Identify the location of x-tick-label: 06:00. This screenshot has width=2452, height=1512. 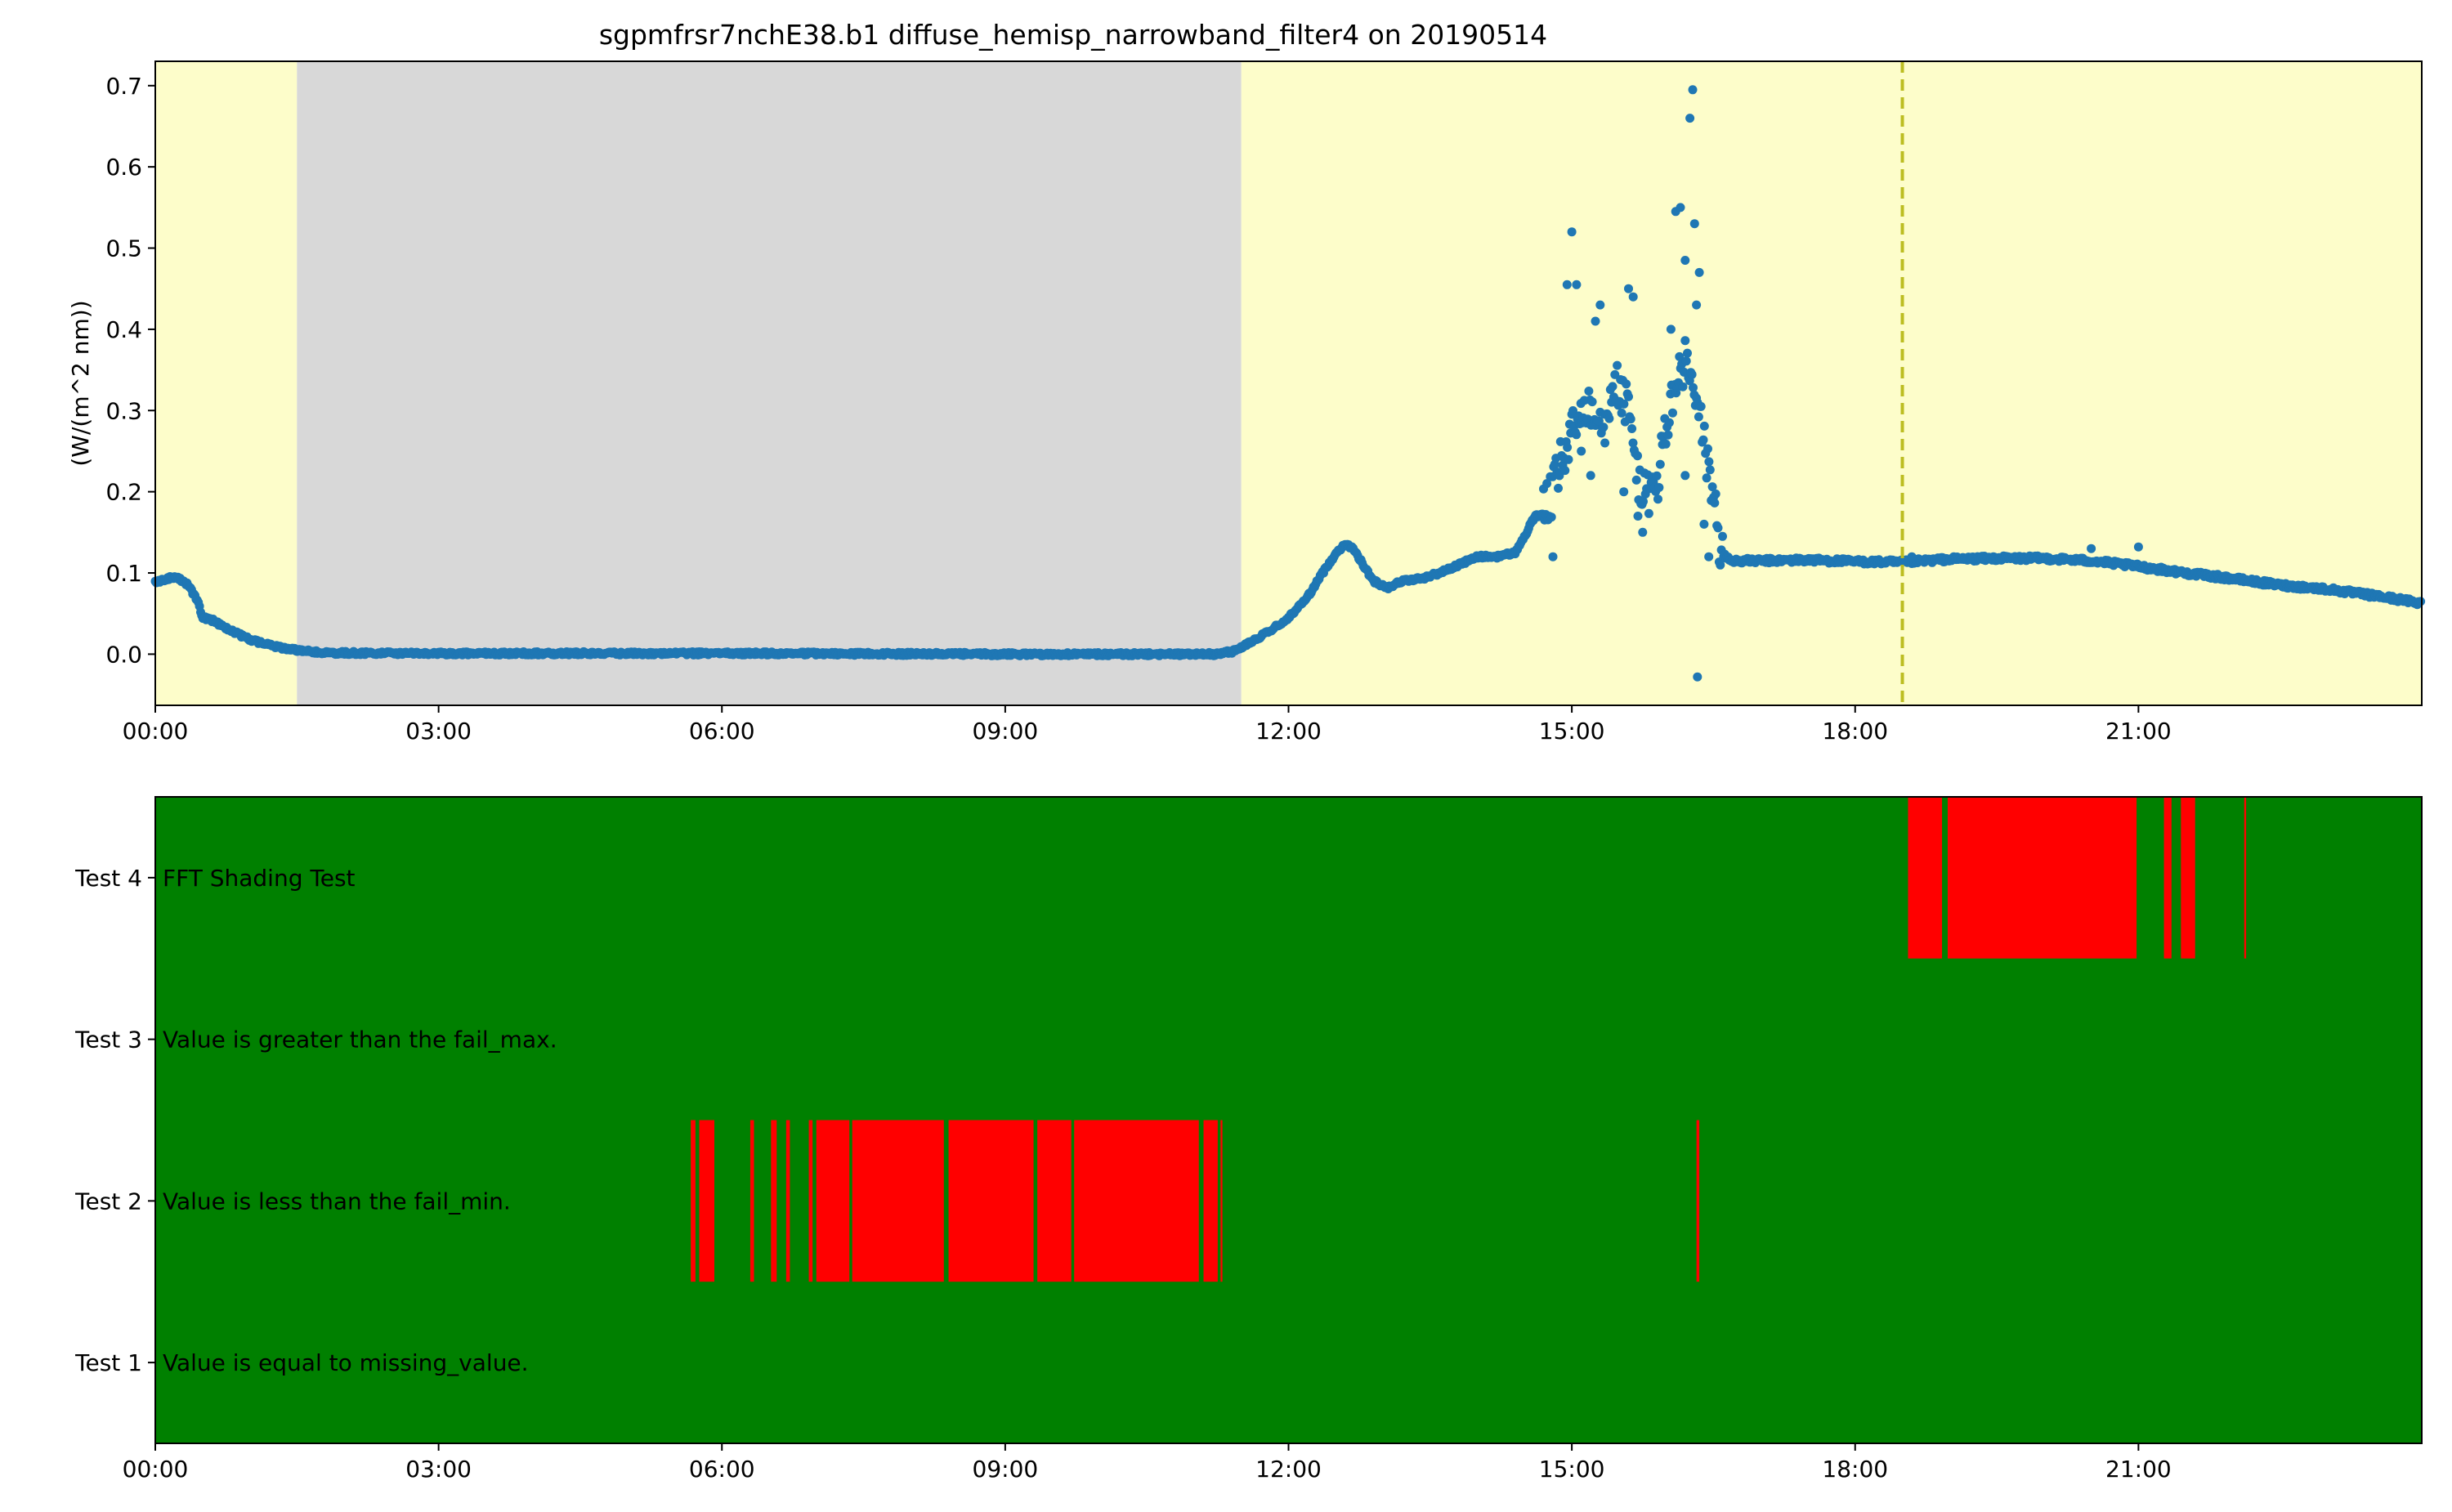
(722, 731).